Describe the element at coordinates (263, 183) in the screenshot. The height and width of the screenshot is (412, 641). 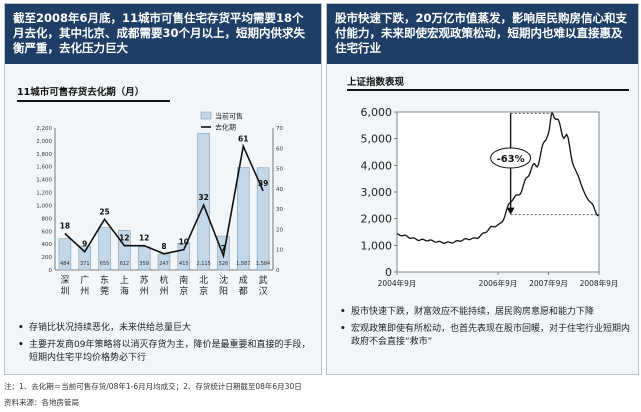
I see `line-value-label: 39` at that location.